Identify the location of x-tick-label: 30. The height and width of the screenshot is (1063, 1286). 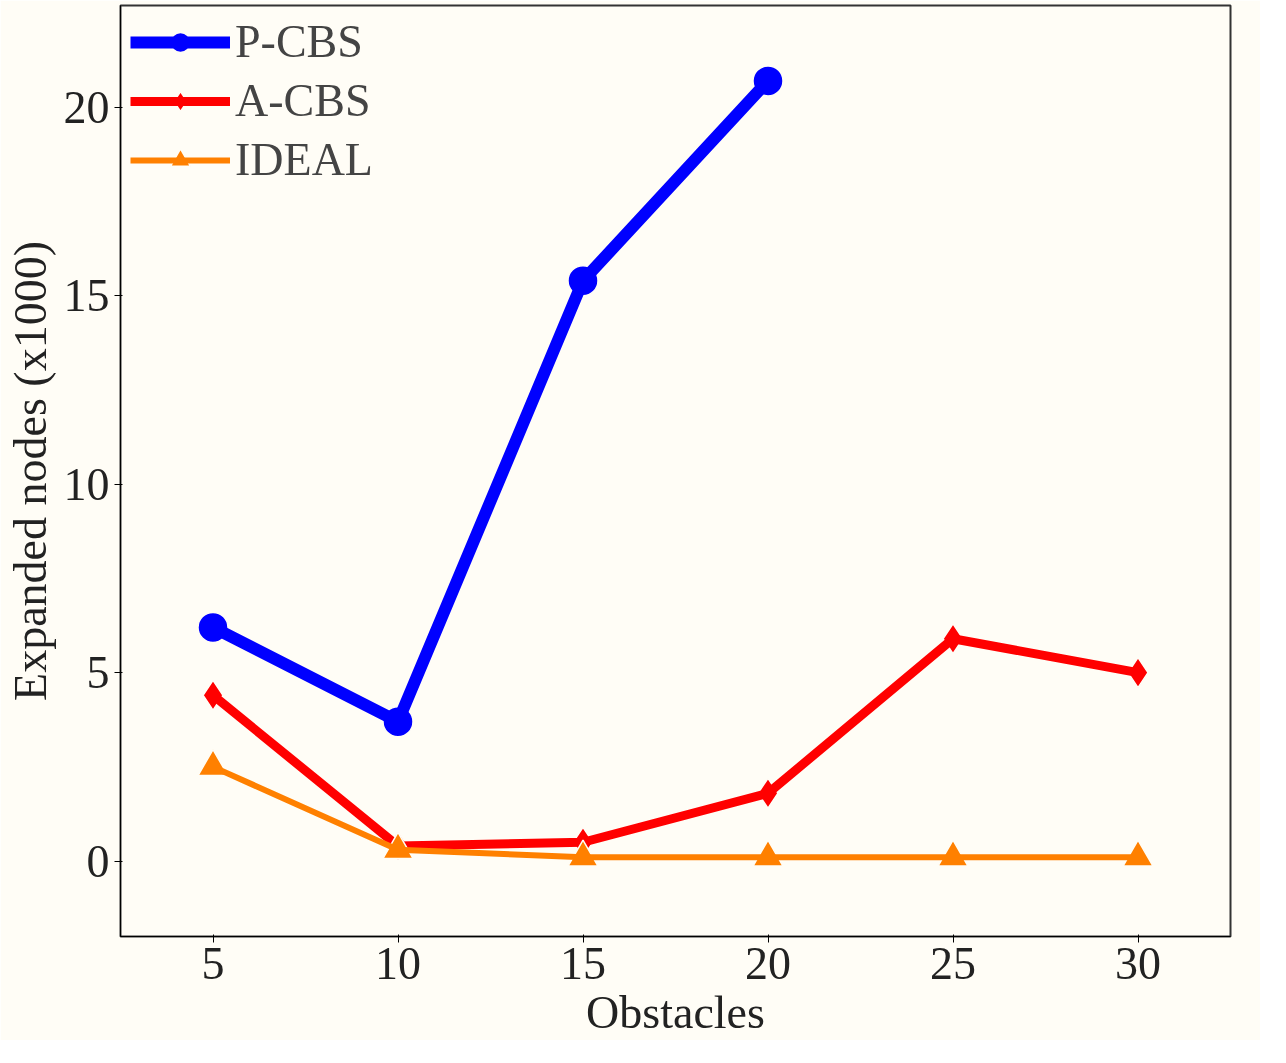
(1138, 963).